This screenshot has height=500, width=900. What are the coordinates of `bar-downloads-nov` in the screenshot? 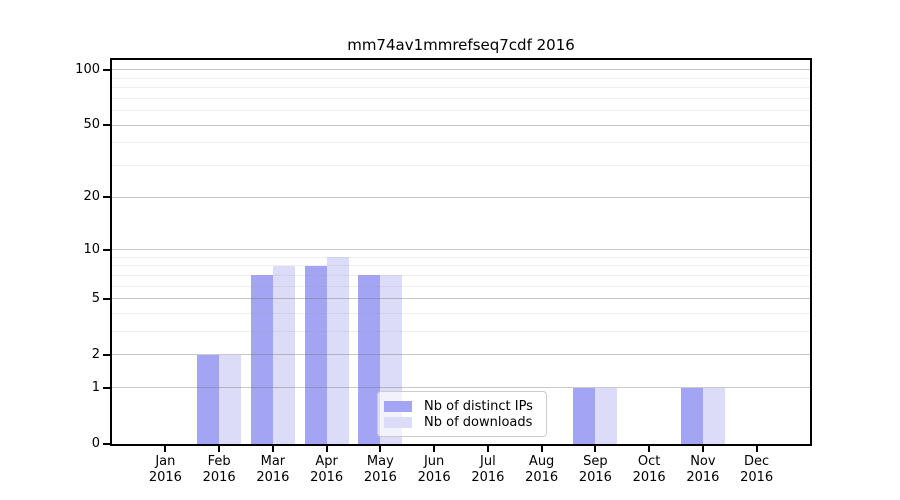 It's located at (713, 415).